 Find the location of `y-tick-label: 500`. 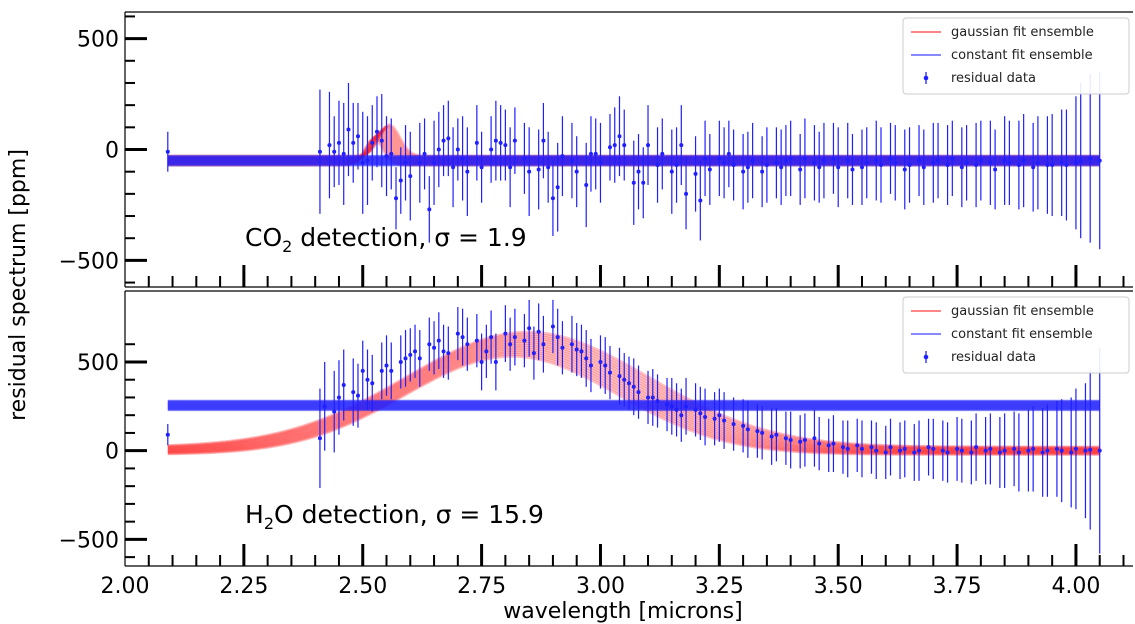

y-tick-label: 500 is located at coordinates (98, 40).